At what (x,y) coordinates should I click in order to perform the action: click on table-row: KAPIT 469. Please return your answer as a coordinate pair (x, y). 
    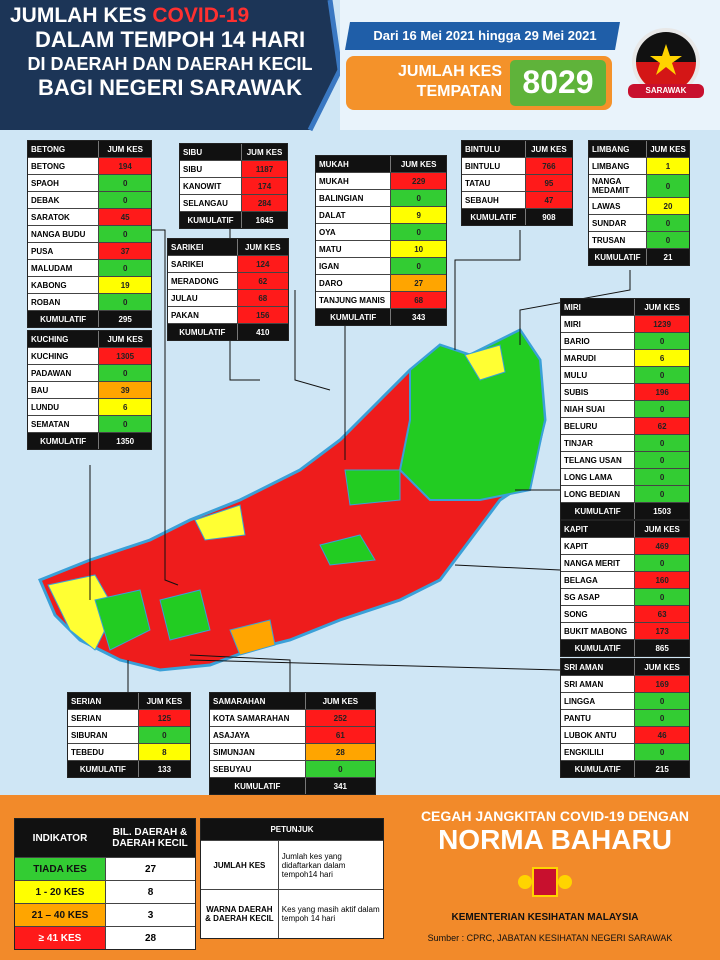
    Looking at the image, I should click on (625, 545).